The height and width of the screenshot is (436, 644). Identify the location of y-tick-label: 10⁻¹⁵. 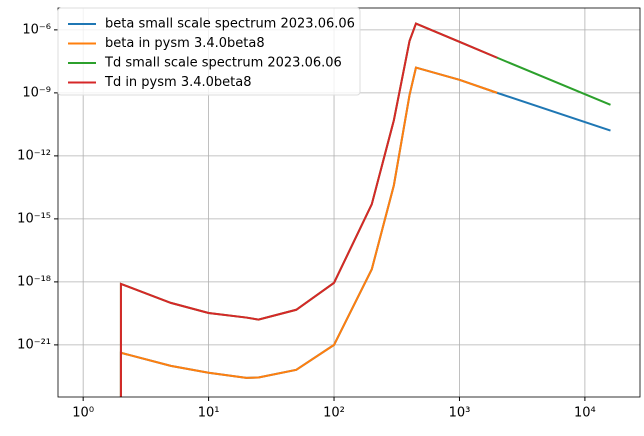
(34, 218).